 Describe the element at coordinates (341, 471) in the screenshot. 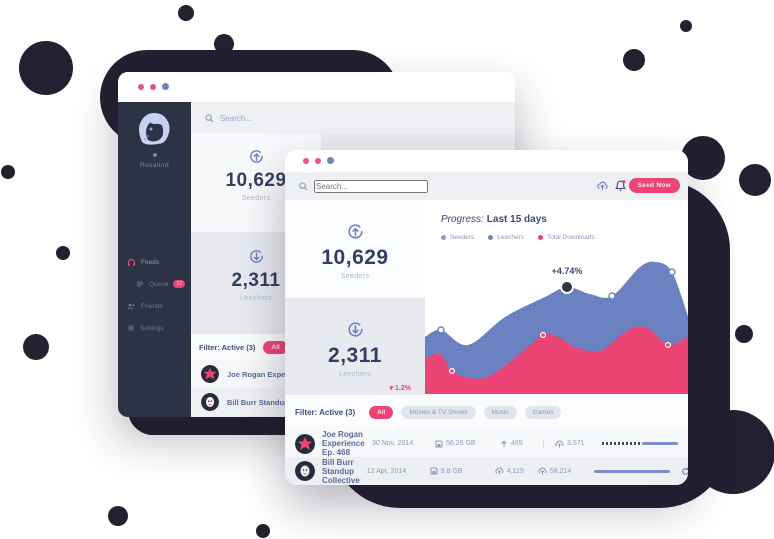

I see `torrent-title: Bill Burr Standup Collective` at that location.